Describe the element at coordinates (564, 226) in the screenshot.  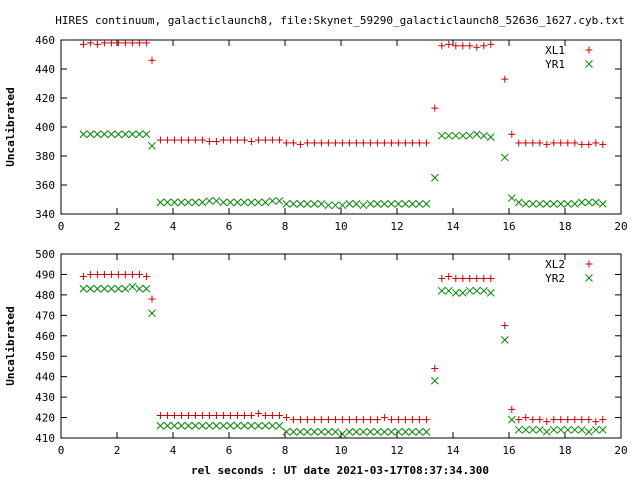
I see `x-tick-label: 18` at that location.